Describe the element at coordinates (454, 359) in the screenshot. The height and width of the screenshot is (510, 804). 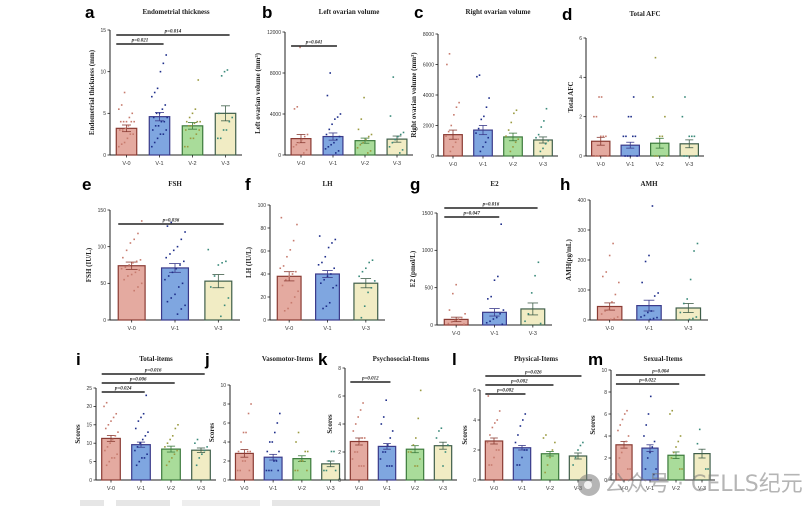
I see `panel-letter: l` at that location.